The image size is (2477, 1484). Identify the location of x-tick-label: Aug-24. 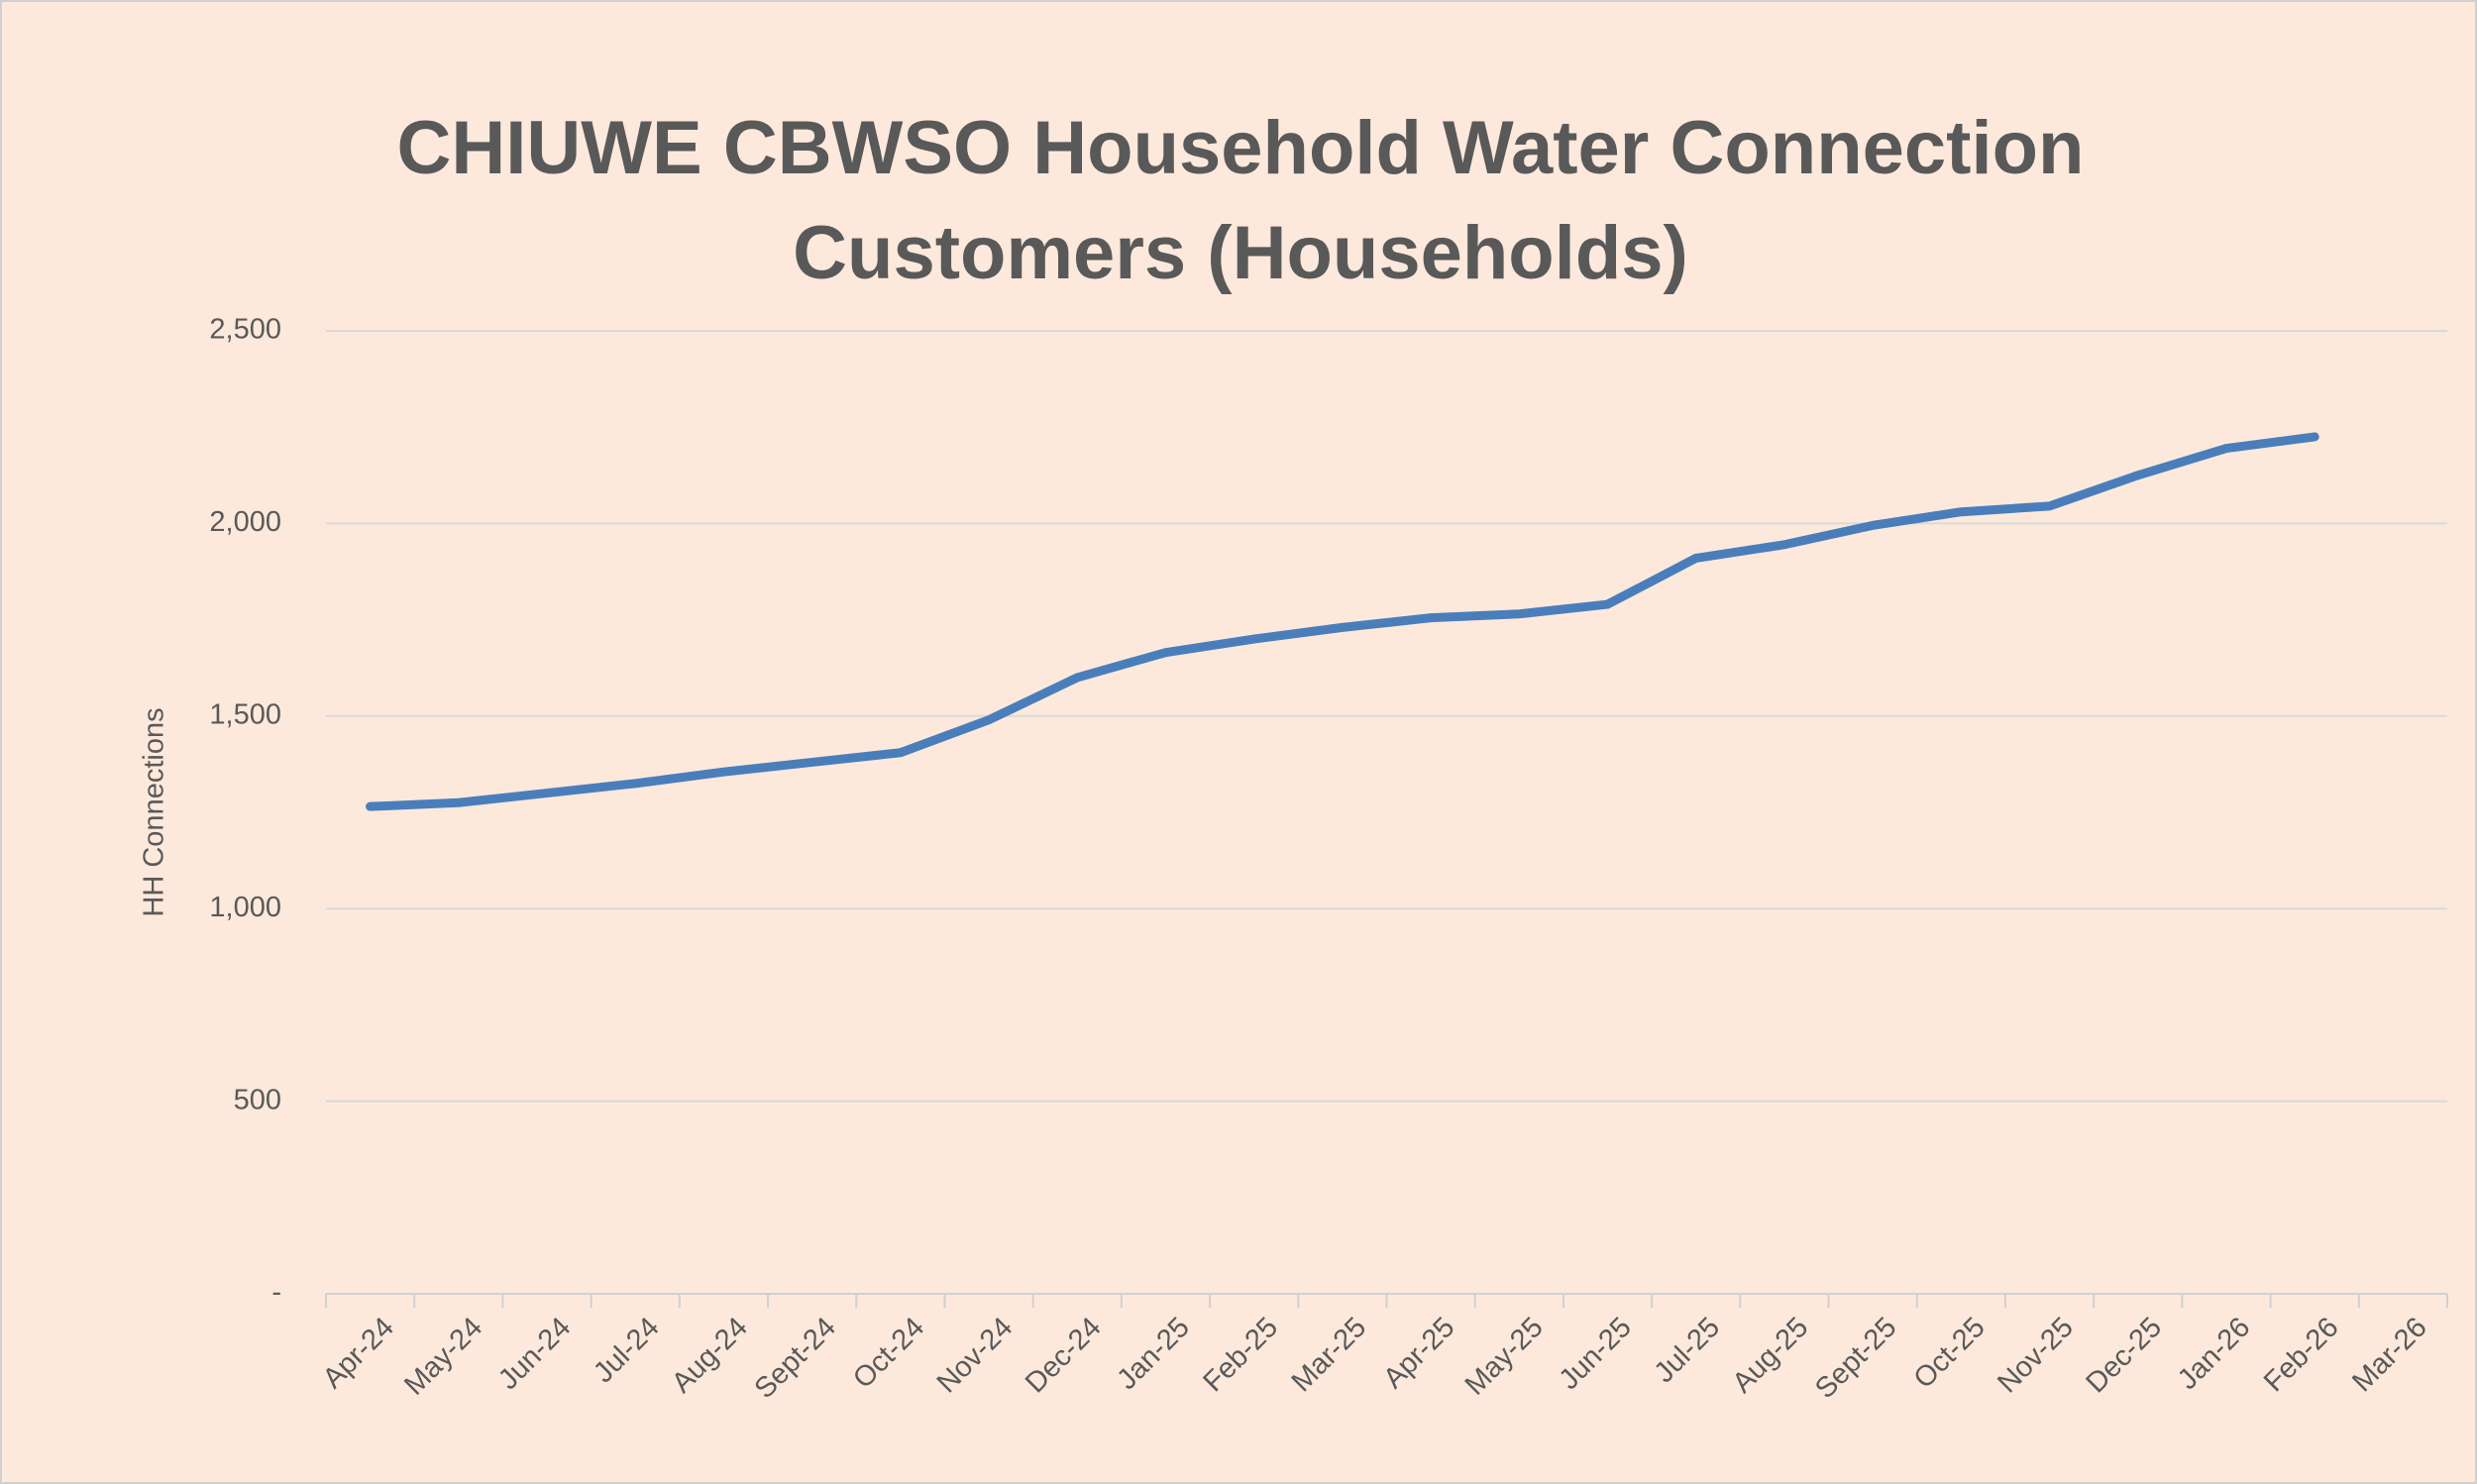
(710, 1356).